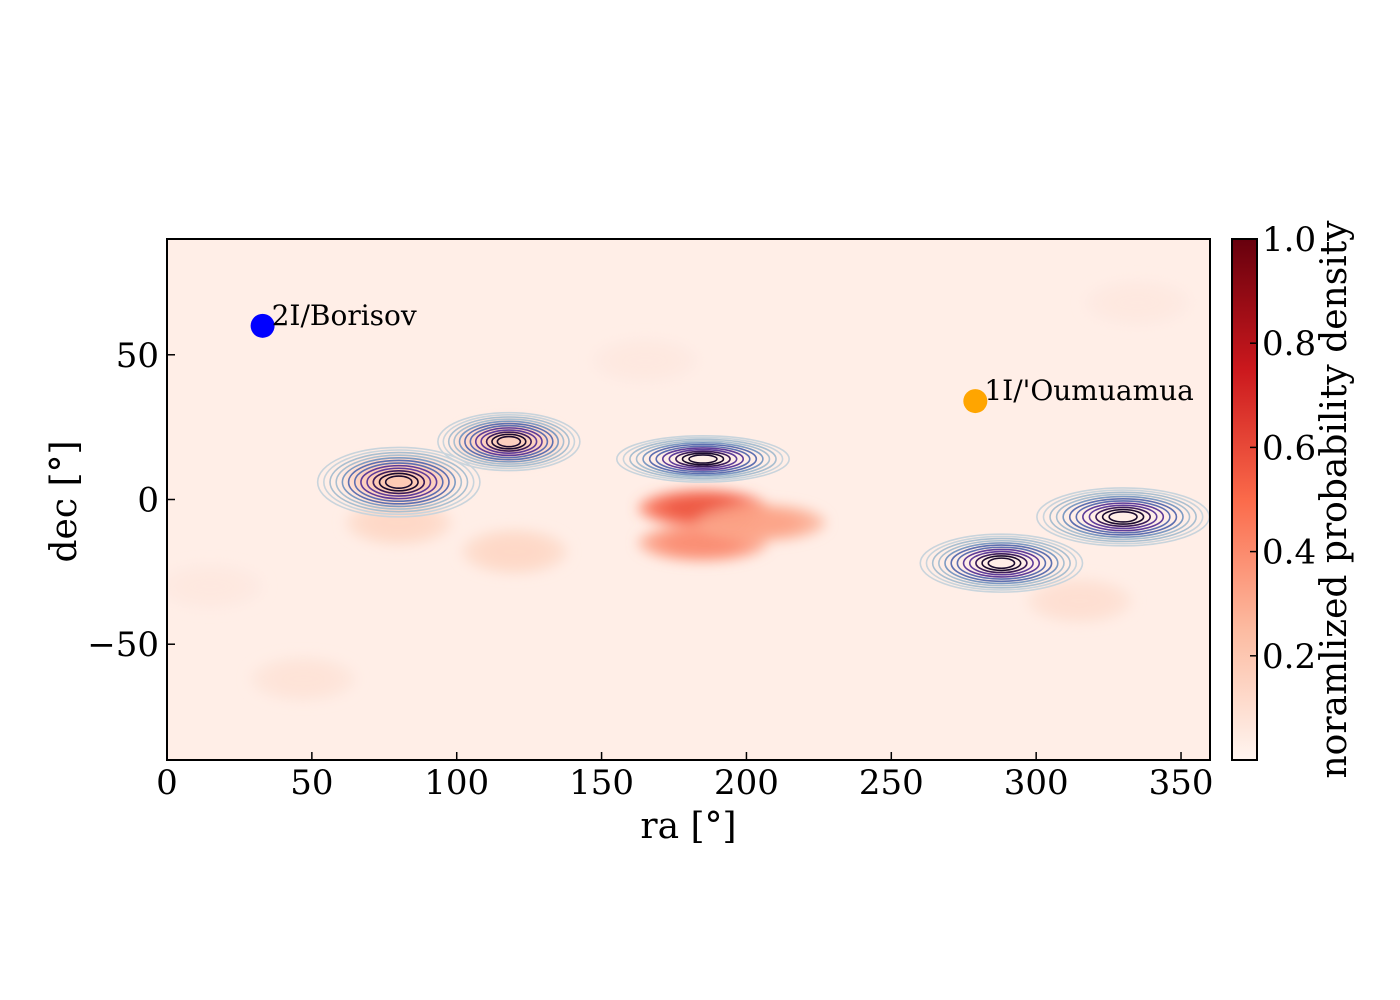 The image size is (1400, 1000). Describe the element at coordinates (131, 500) in the screenshot. I see `y-axis: 50 0 −50` at that location.